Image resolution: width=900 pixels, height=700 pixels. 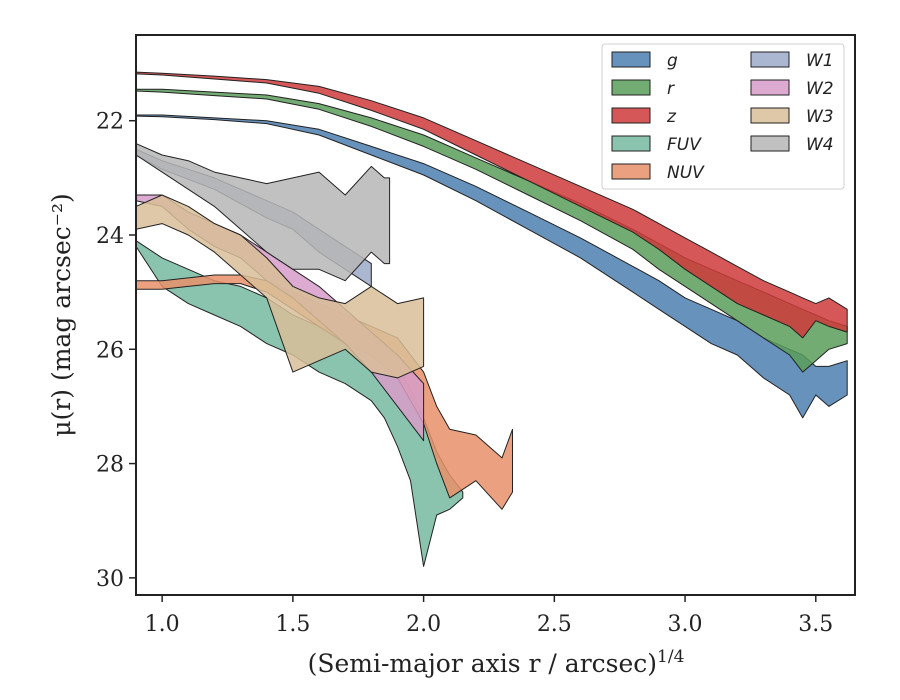 I want to click on legend-label-W1: W1, so click(x=820, y=61).